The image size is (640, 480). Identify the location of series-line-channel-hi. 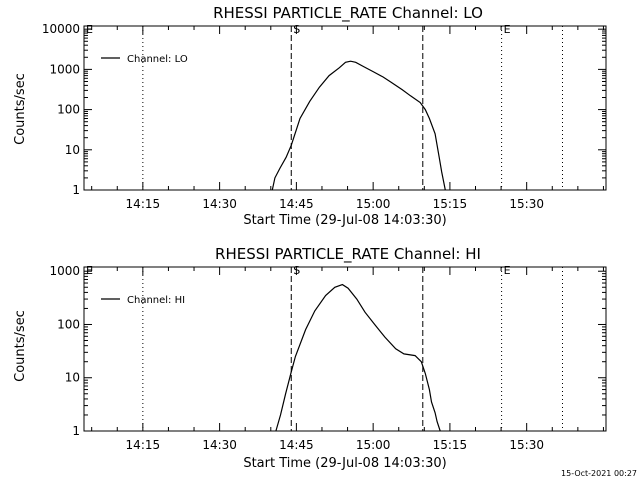
(358, 357).